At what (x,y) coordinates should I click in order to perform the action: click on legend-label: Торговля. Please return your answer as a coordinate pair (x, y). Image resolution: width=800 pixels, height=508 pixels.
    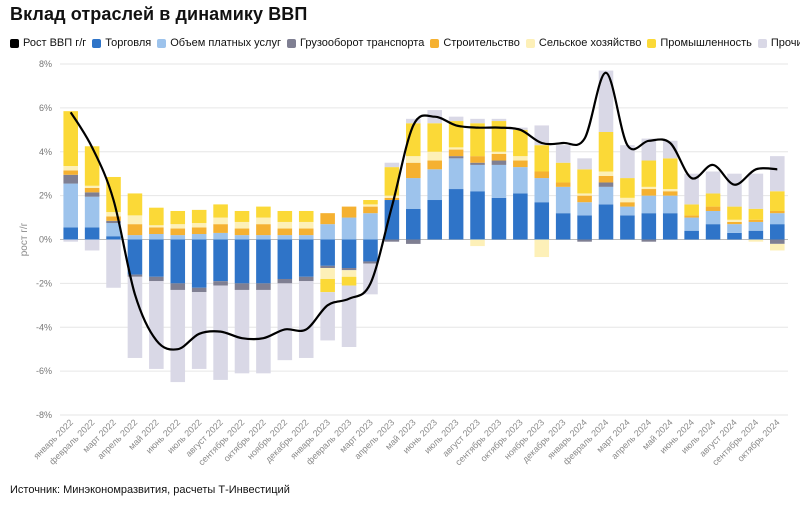
    Looking at the image, I should click on (128, 43).